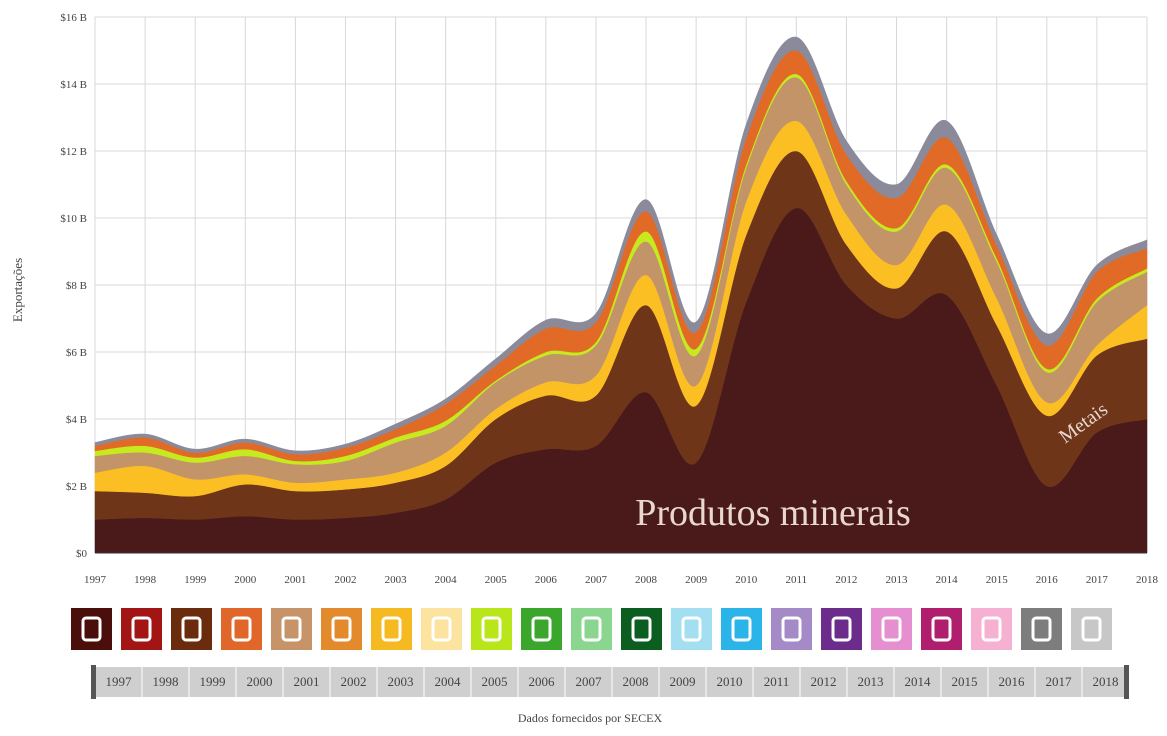 The height and width of the screenshot is (736, 1167). Describe the element at coordinates (354, 681) in the screenshot. I see `timeline-year: 2002` at that location.